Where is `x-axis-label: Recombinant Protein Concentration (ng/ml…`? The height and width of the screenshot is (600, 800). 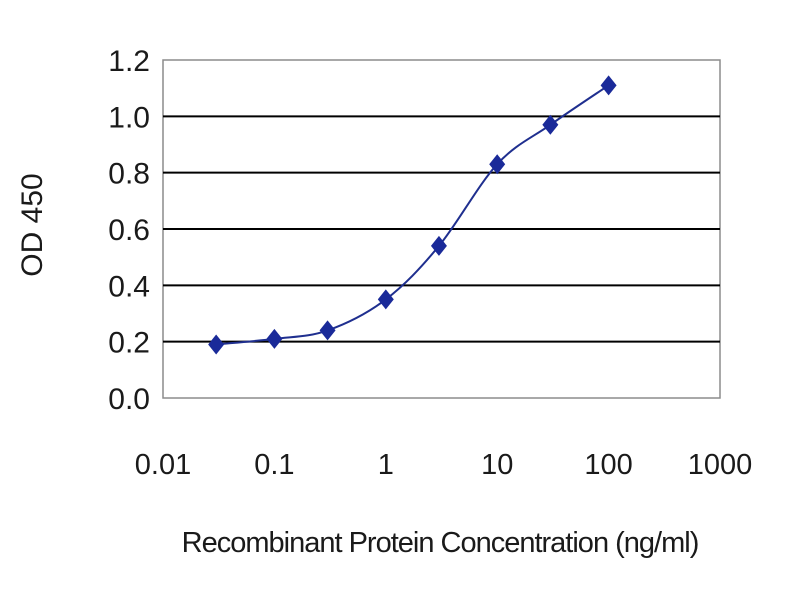 x-axis-label: Recombinant Protein Concentration (ng/ml… is located at coordinates (440, 543).